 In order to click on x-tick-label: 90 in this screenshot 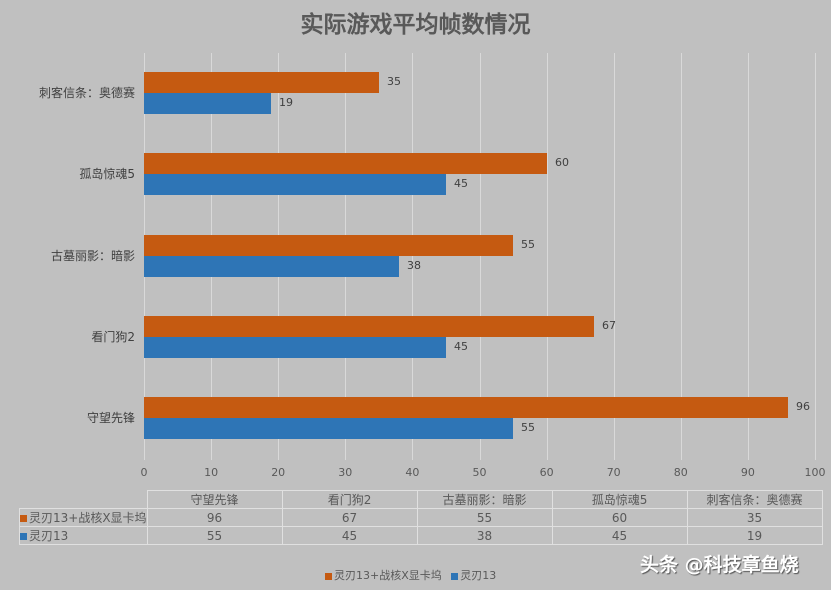, I will do `click(747, 472)`.